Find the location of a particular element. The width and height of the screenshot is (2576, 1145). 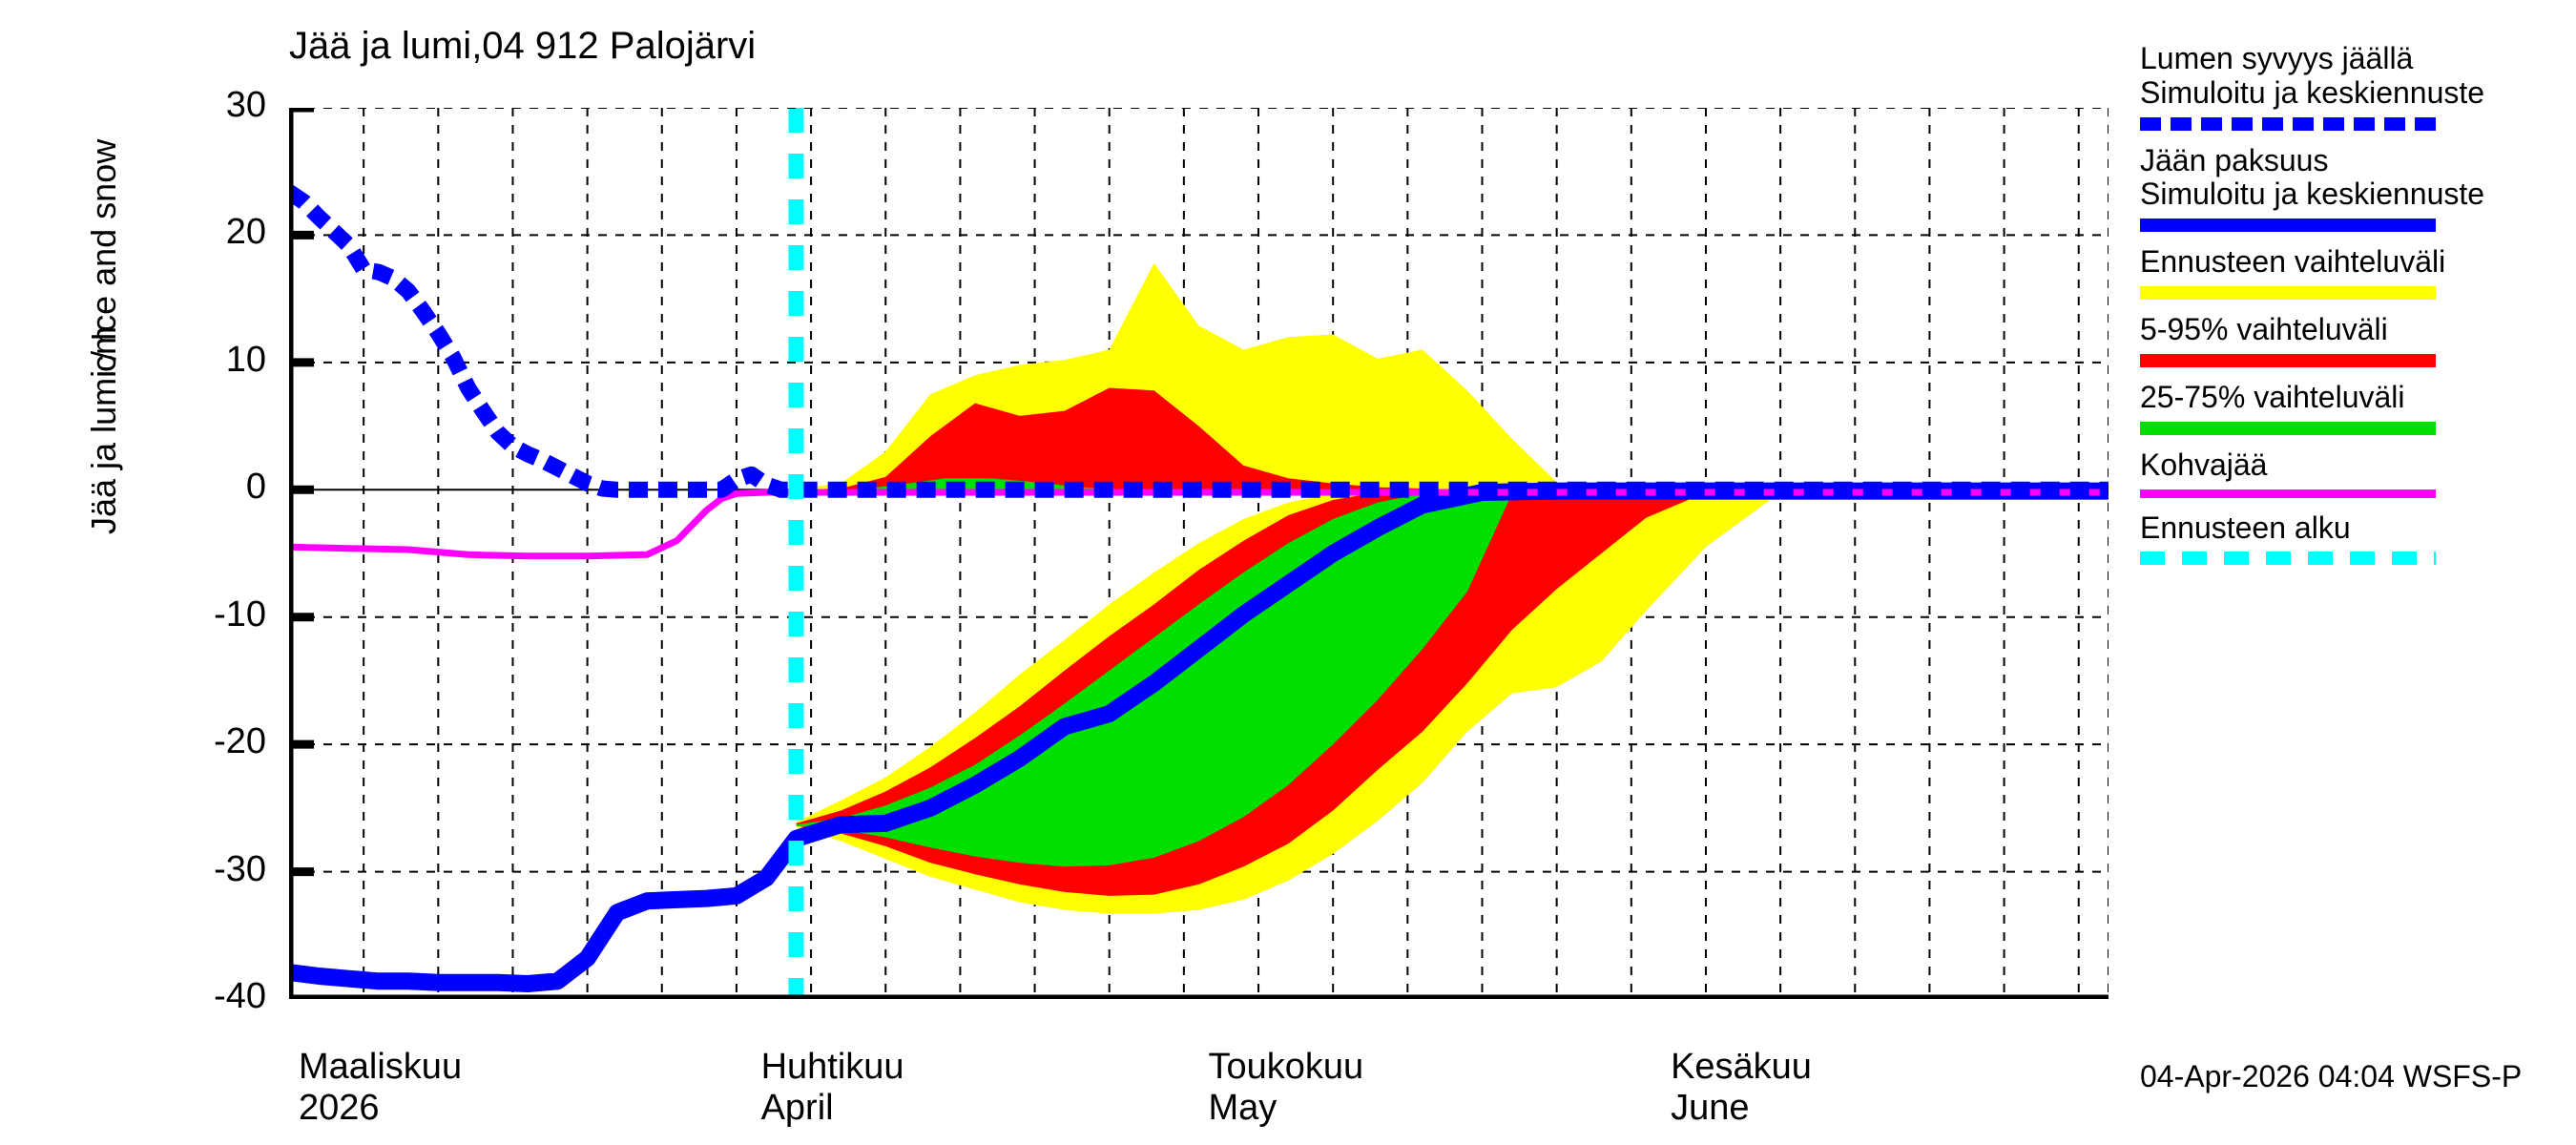

x-axis-month-en: 2026 is located at coordinates (339, 1107).